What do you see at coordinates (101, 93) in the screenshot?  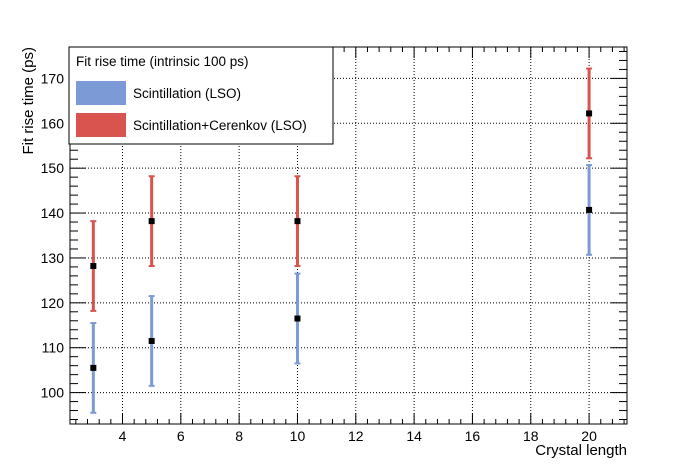 I see `legend-swatch-scintillation` at bounding box center [101, 93].